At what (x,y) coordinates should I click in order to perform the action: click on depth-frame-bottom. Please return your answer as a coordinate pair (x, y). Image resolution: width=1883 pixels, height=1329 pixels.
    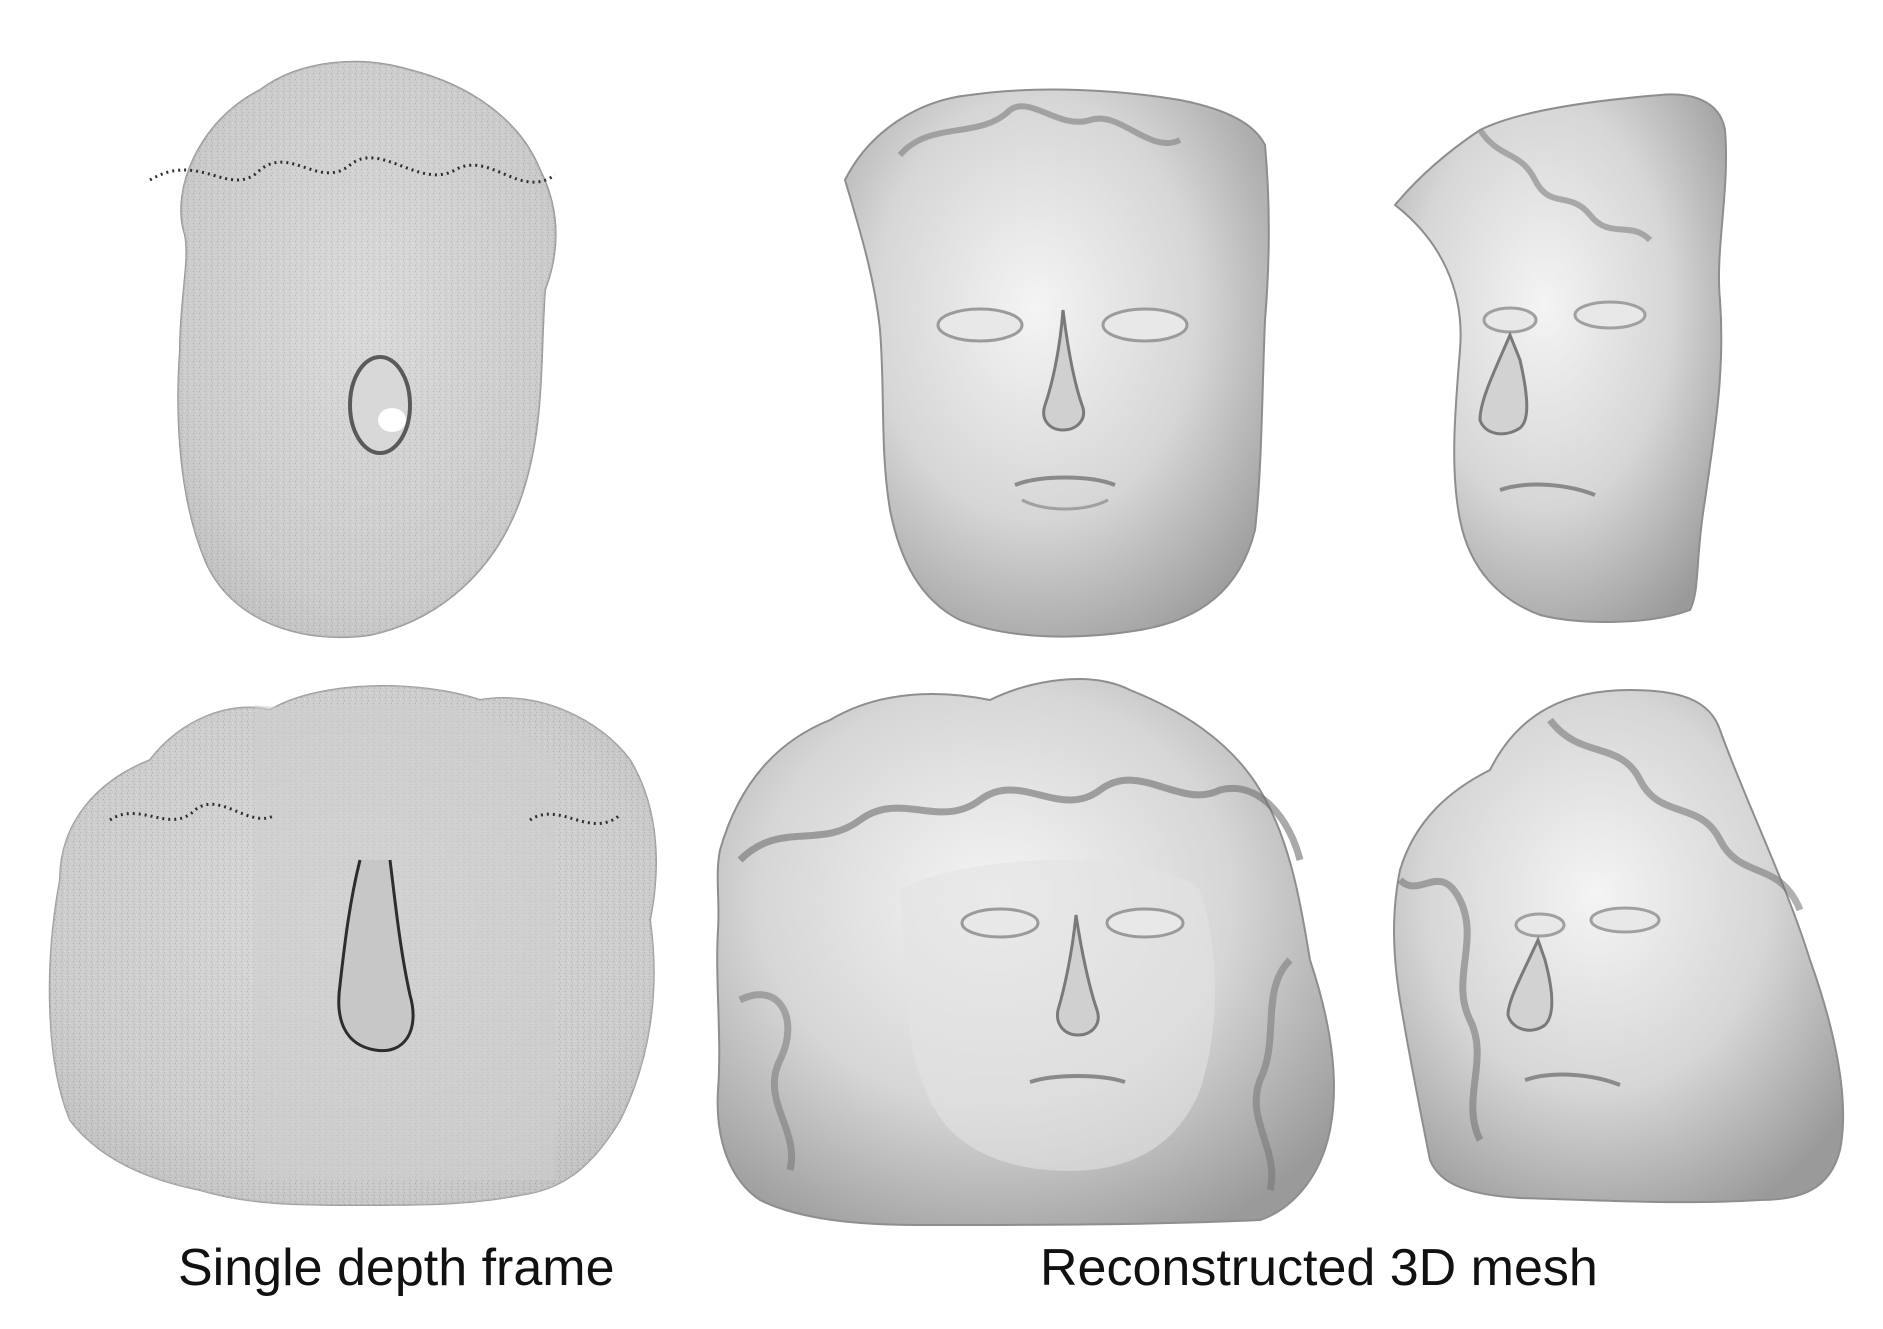
    Looking at the image, I should click on (352, 945).